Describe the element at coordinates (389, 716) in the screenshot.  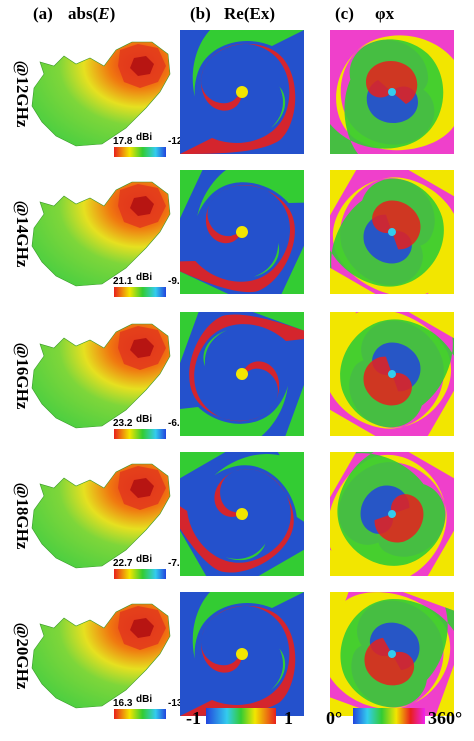
I see `phase-colorbar` at that location.